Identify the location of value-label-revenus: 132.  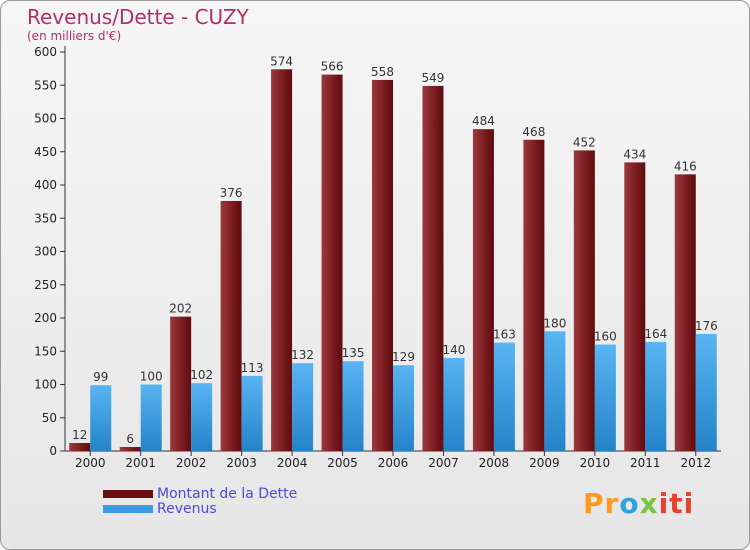
(302, 355).